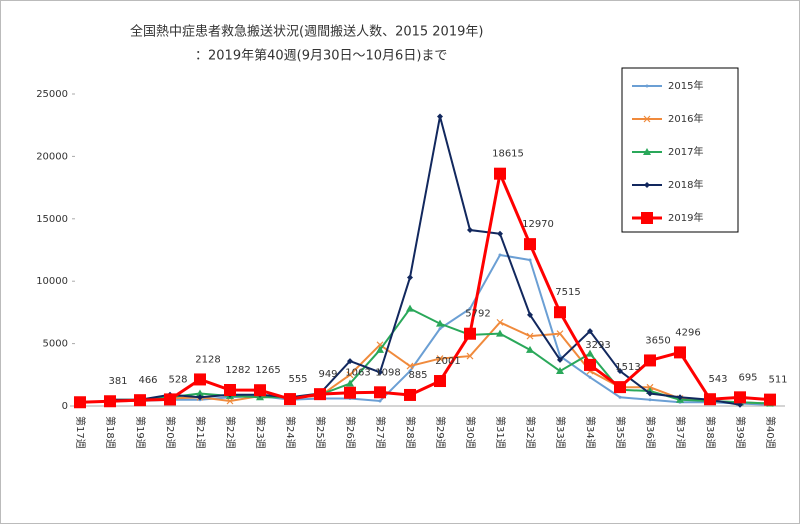 The height and width of the screenshot is (524, 800). Describe the element at coordinates (327, 374) in the screenshot. I see `data-label: 949` at that location.